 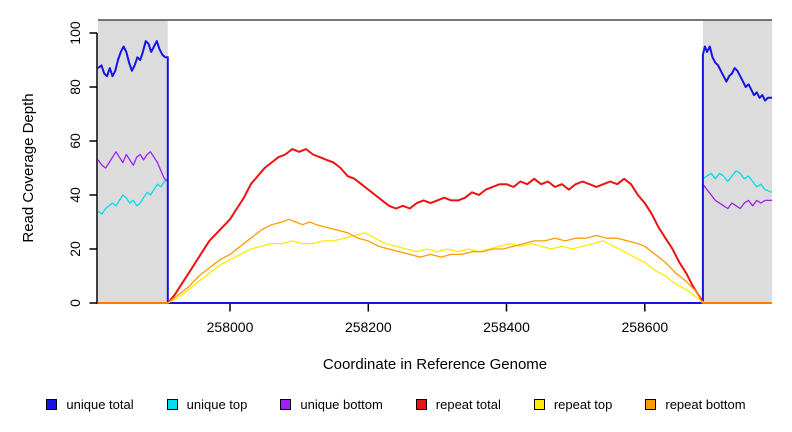 What do you see at coordinates (468, 404) in the screenshot?
I see `legend-label: repeat total` at bounding box center [468, 404].